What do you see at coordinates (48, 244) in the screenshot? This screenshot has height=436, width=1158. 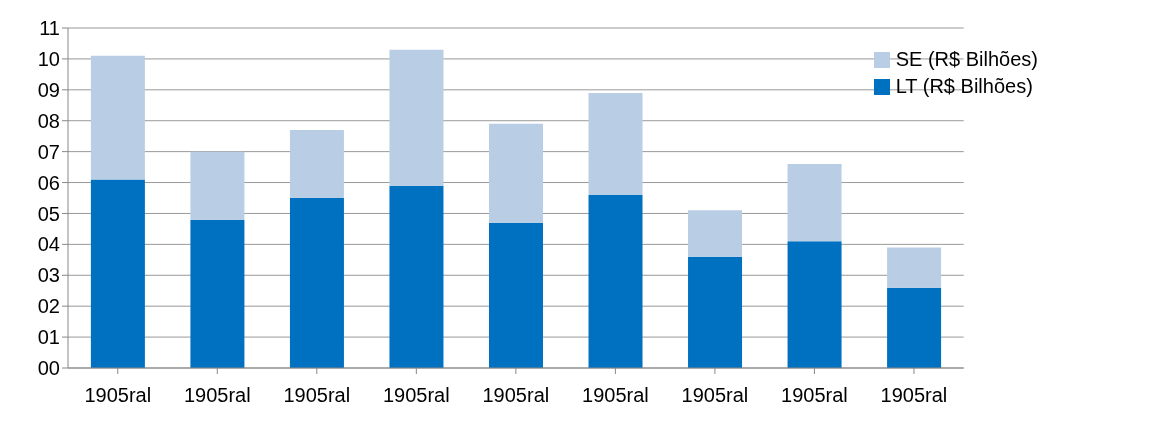 I see `y-tick-label: 04` at bounding box center [48, 244].